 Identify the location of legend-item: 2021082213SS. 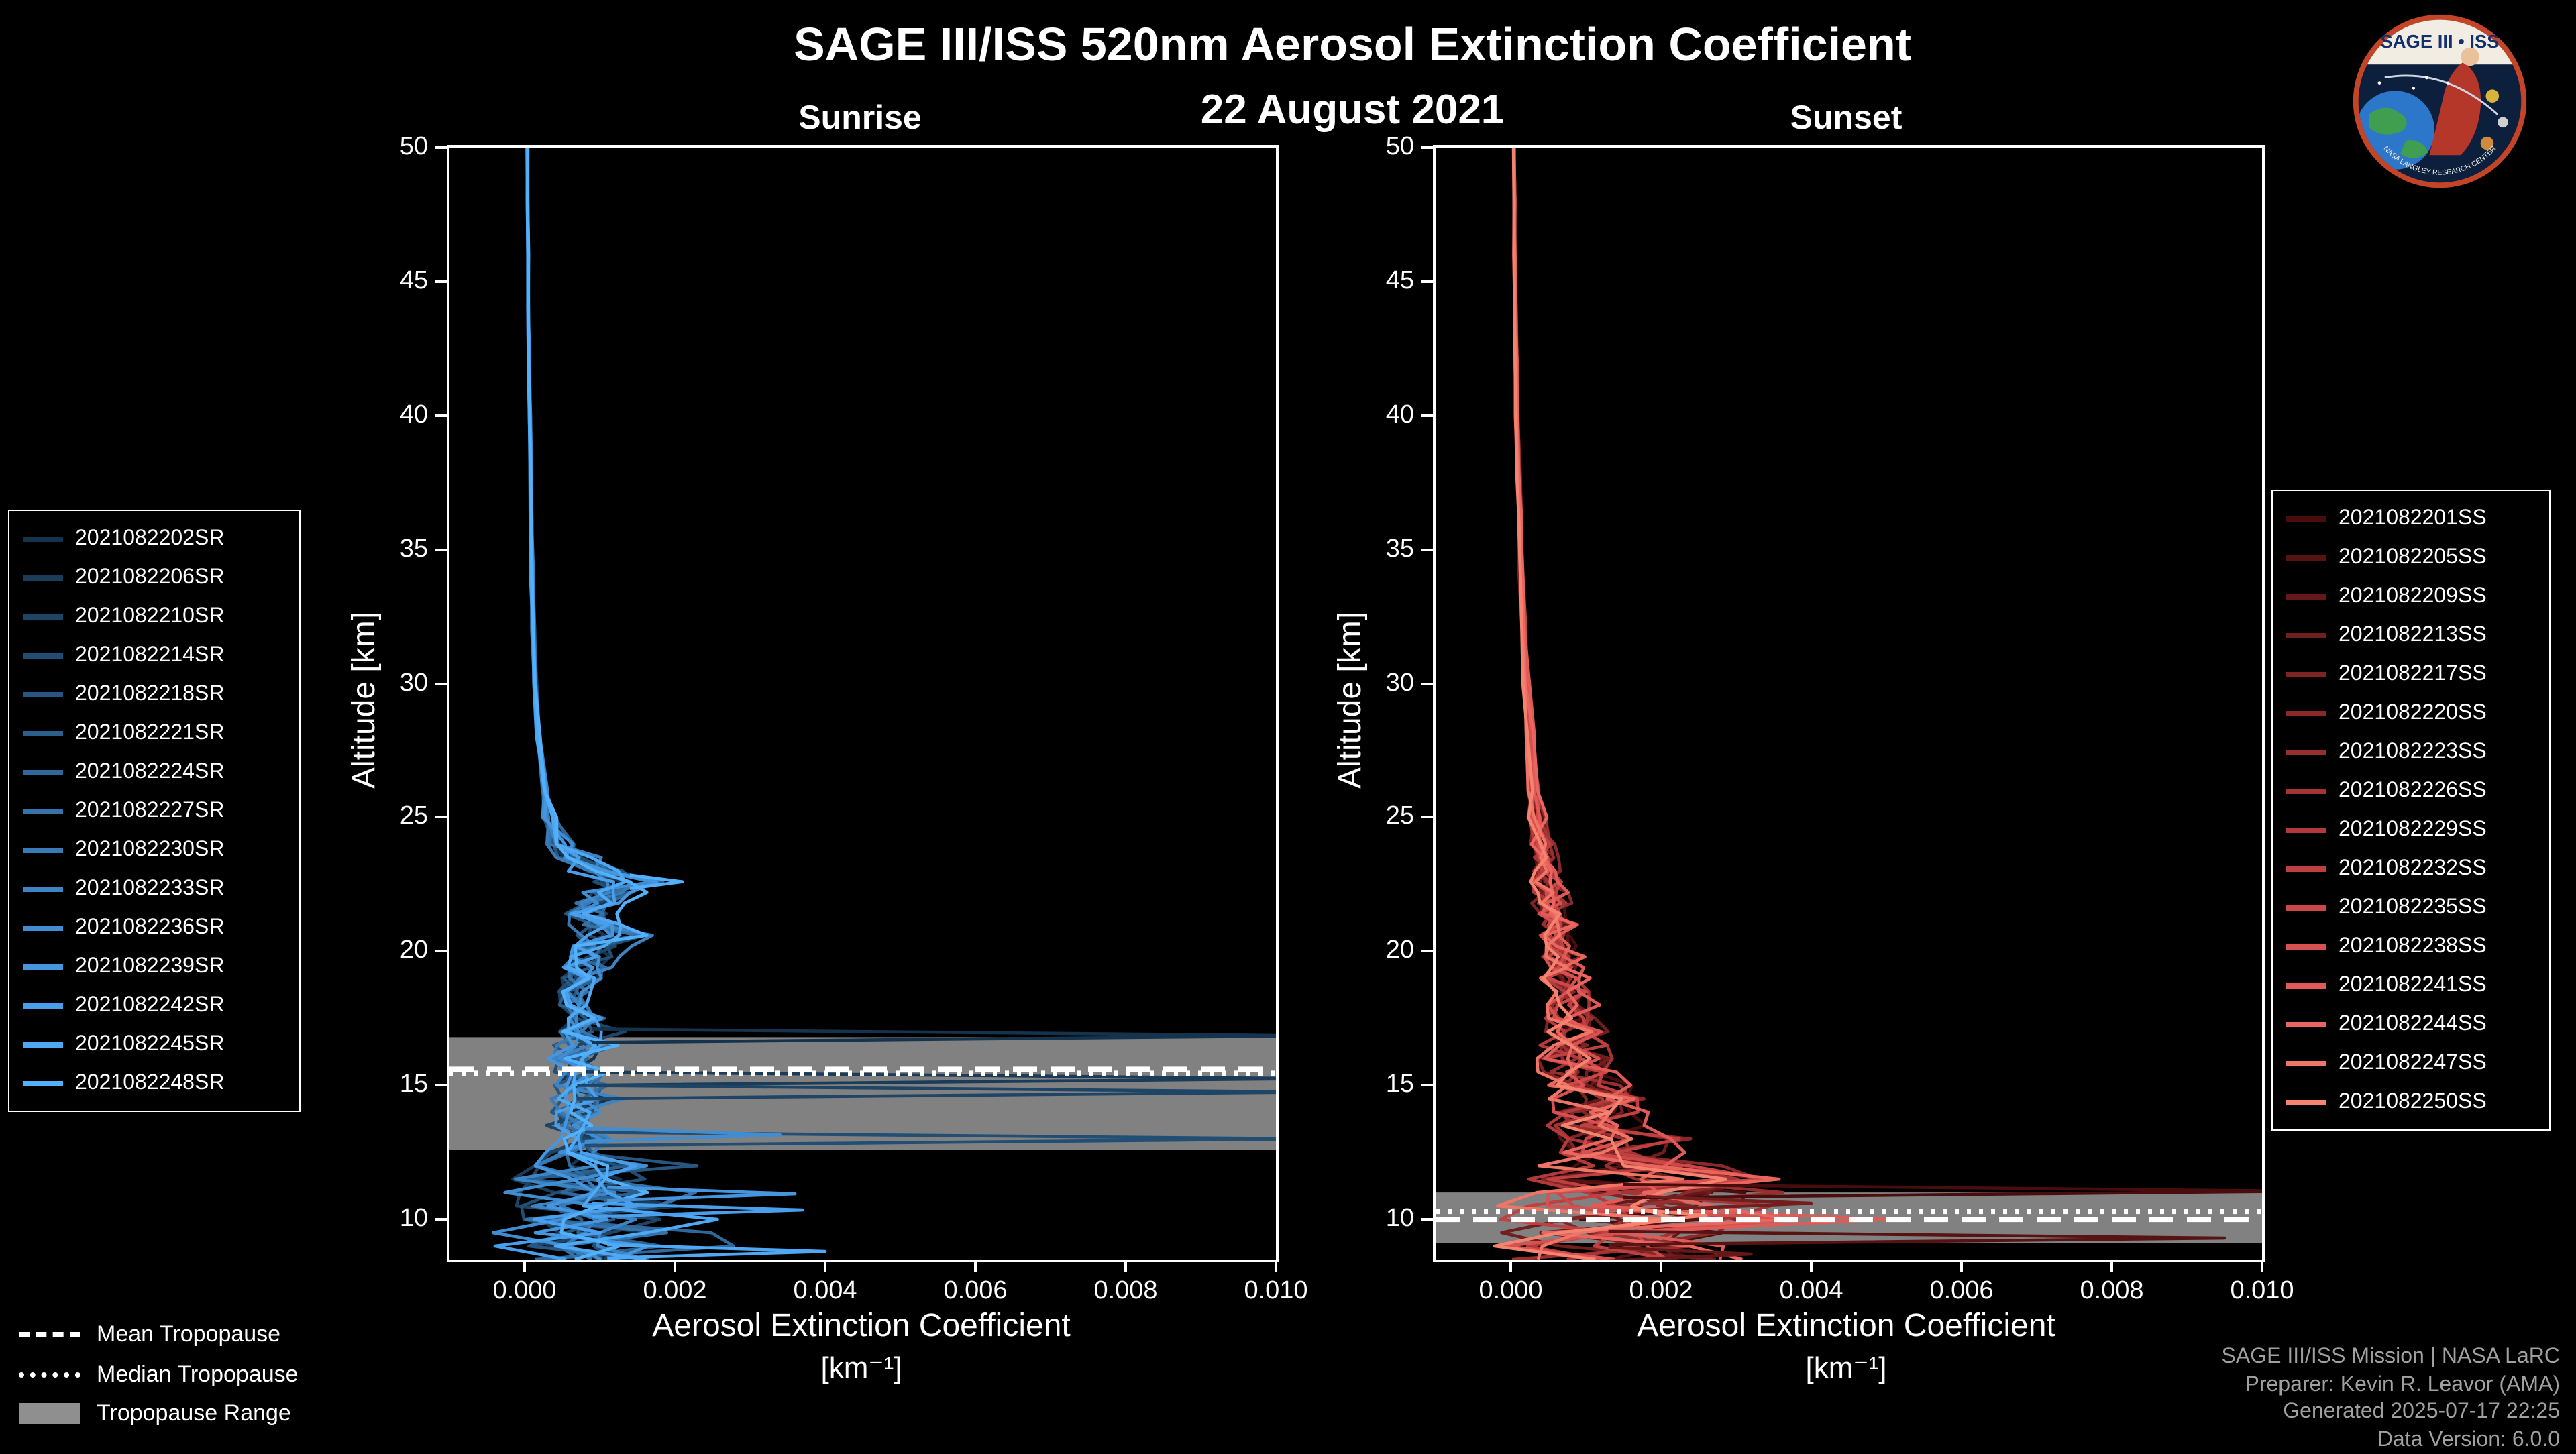
(2411, 635).